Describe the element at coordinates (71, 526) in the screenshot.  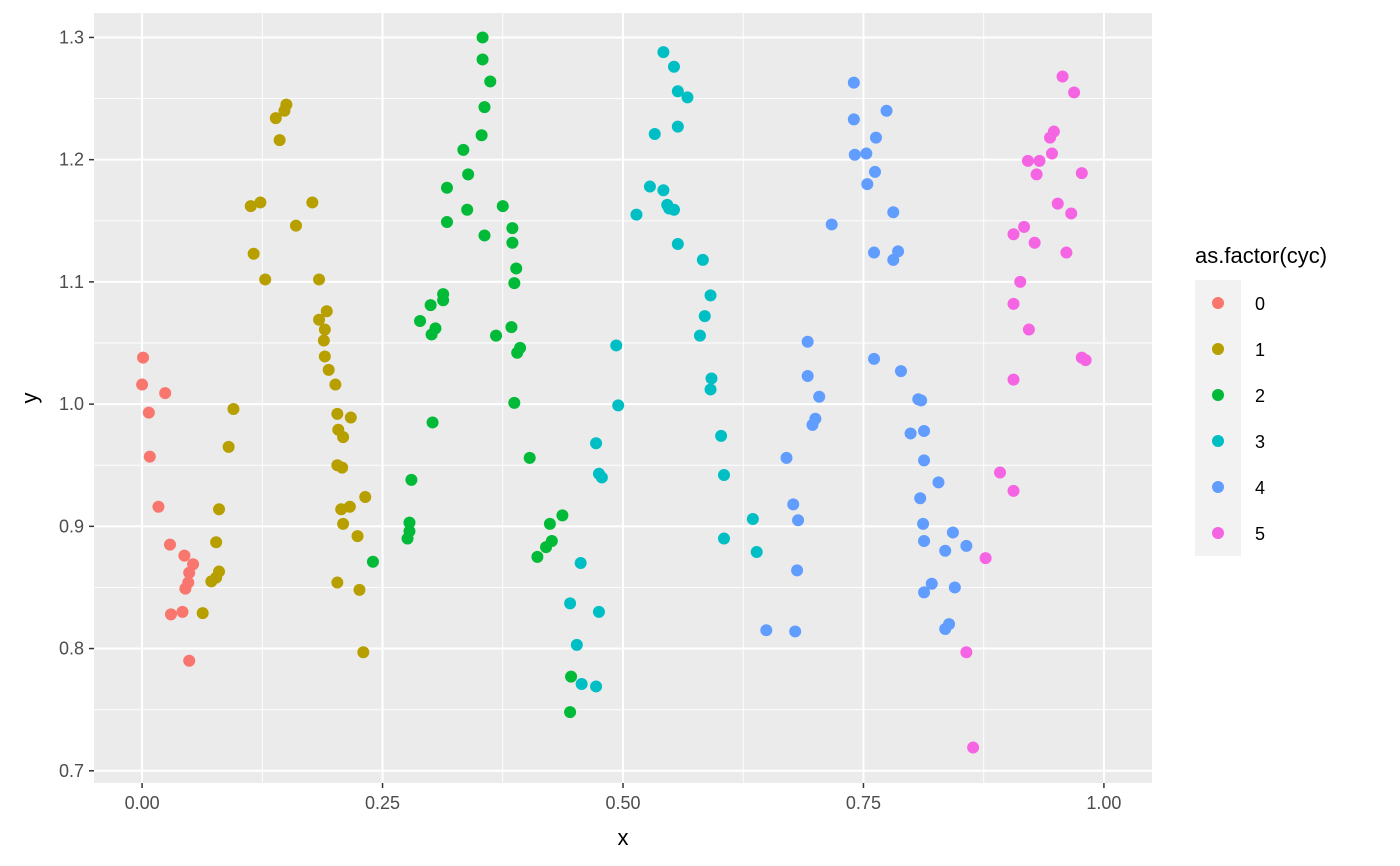
I see `y-tick-label: 0.9` at that location.